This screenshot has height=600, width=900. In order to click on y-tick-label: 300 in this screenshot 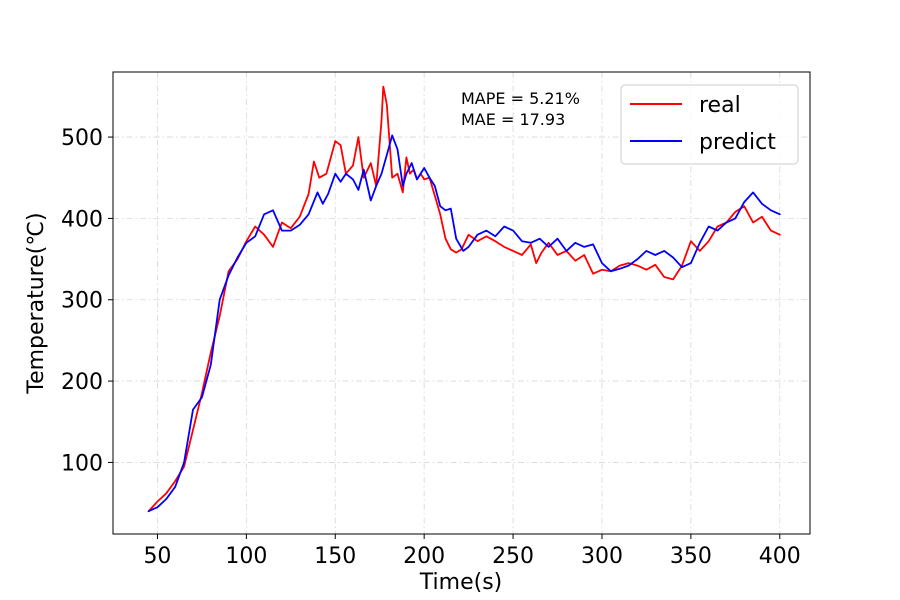, I will do `click(82, 301)`.